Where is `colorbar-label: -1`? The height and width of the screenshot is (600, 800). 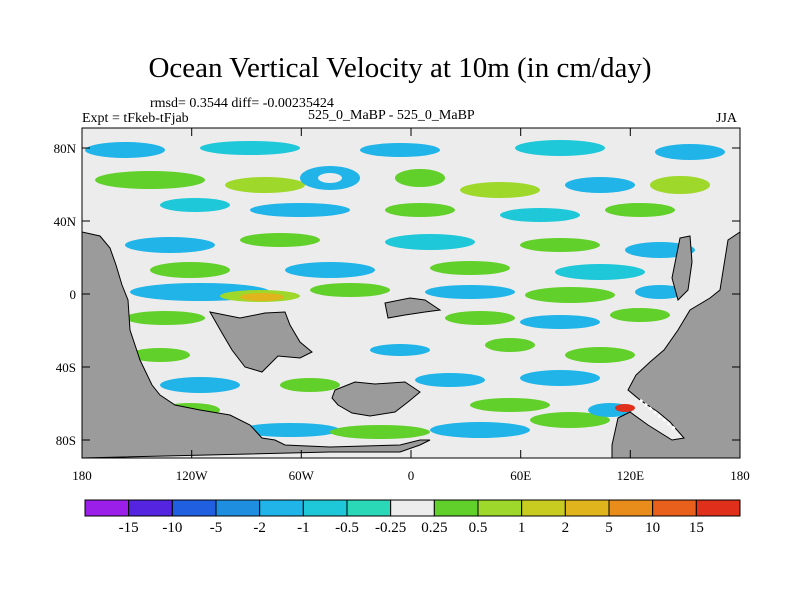 colorbar-label: -1 is located at coordinates (303, 528).